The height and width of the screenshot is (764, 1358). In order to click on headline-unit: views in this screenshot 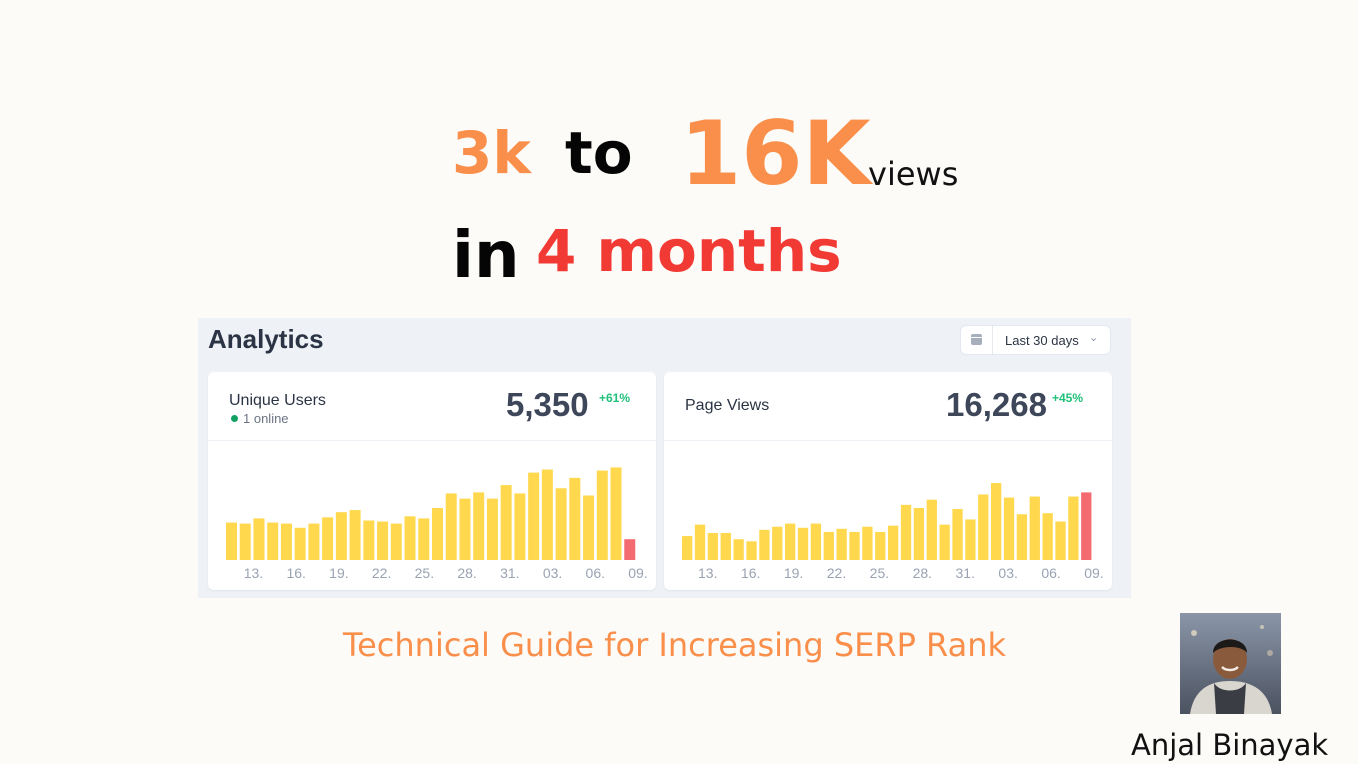, I will do `click(913, 174)`.